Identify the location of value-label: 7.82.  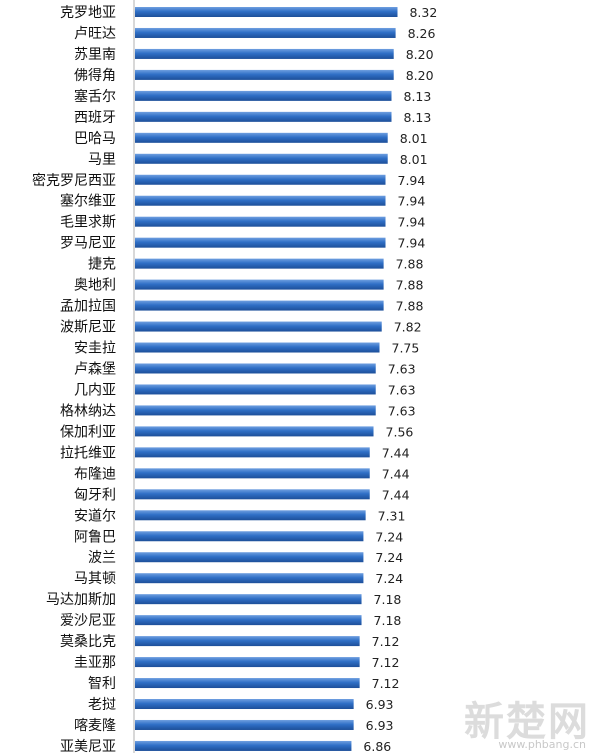
(408, 327).